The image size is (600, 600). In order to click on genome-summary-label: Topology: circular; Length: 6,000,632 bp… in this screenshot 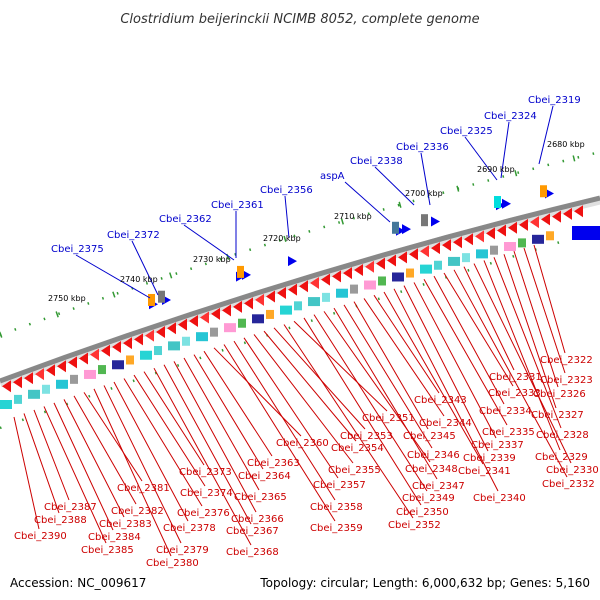, I will do `click(424, 583)`.